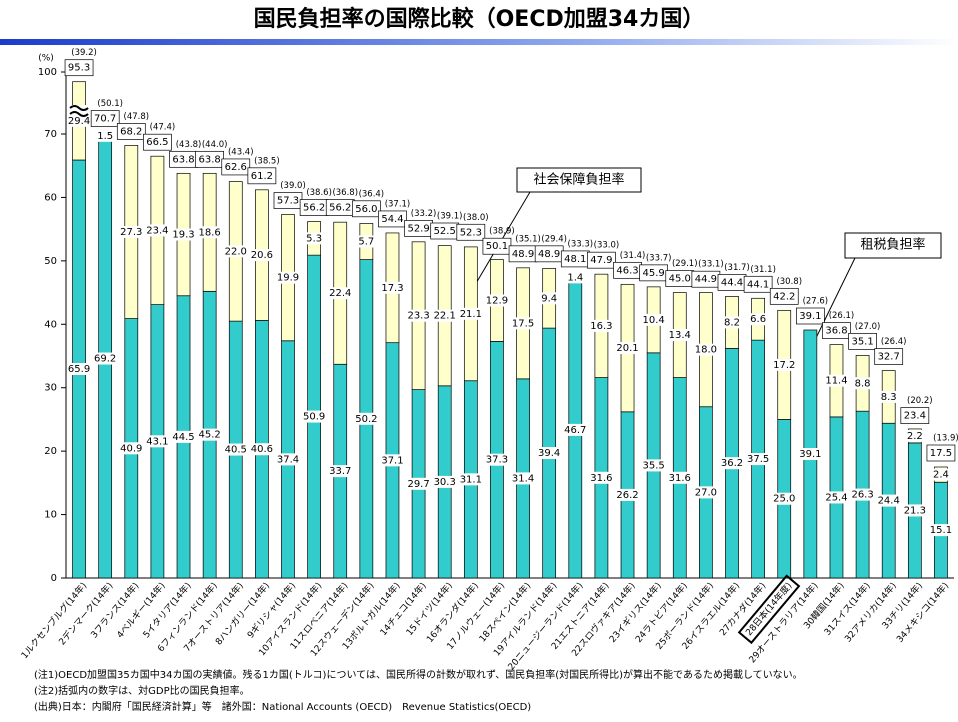 The width and height of the screenshot is (958, 722). What do you see at coordinates (50, 261) in the screenshot?
I see `y-tick-label: 50` at bounding box center [50, 261].